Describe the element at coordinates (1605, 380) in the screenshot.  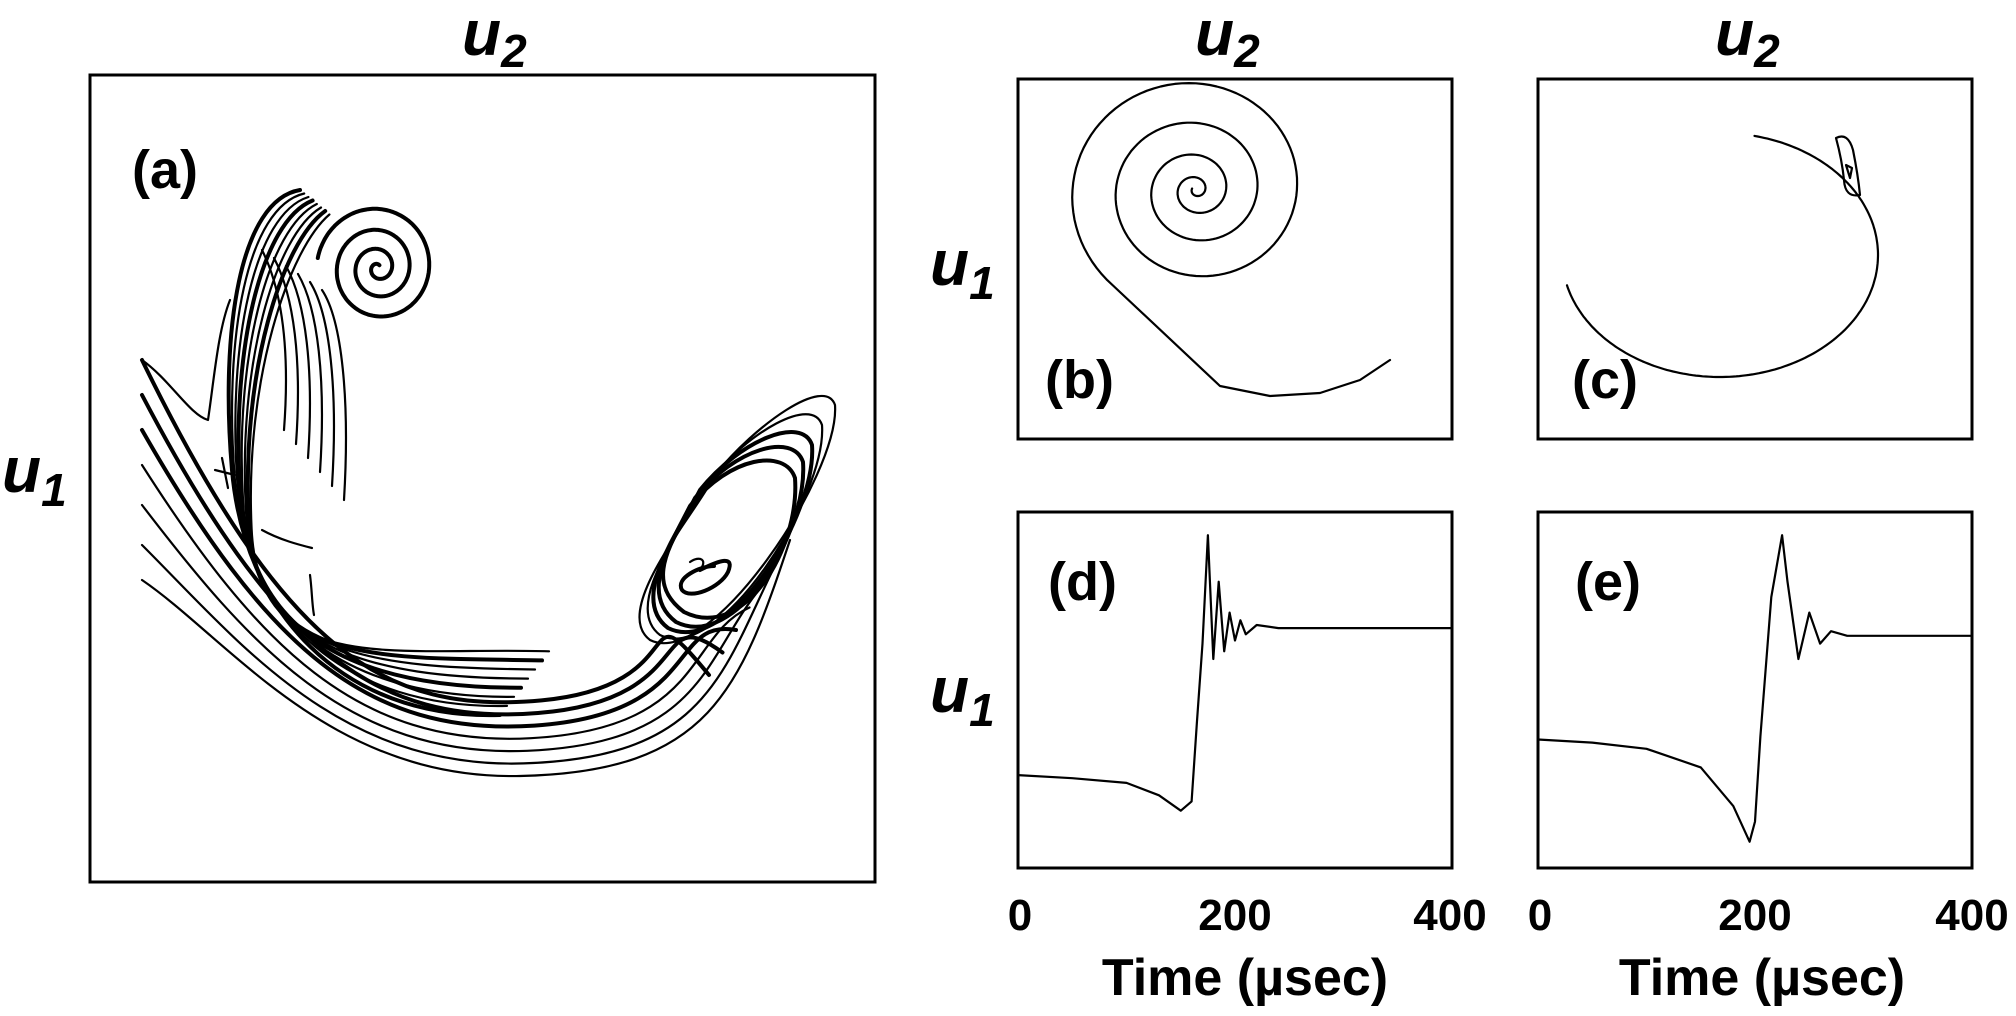
I see `panel-c-label: (c)` at that location.